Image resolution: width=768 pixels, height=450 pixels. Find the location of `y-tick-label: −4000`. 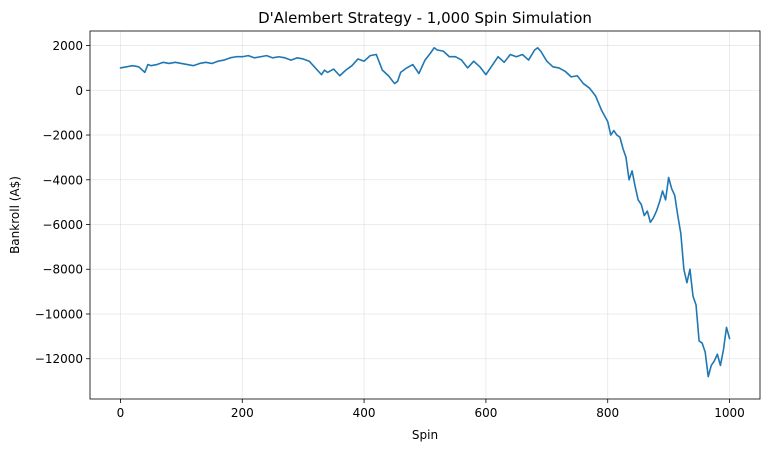

y-tick-label: −4000 is located at coordinates (62, 180).